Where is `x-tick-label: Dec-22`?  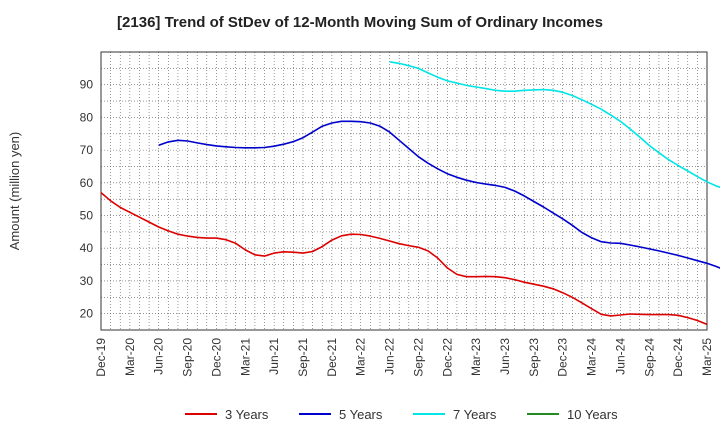
x-tick-label: Dec-22 is located at coordinates (447, 357).